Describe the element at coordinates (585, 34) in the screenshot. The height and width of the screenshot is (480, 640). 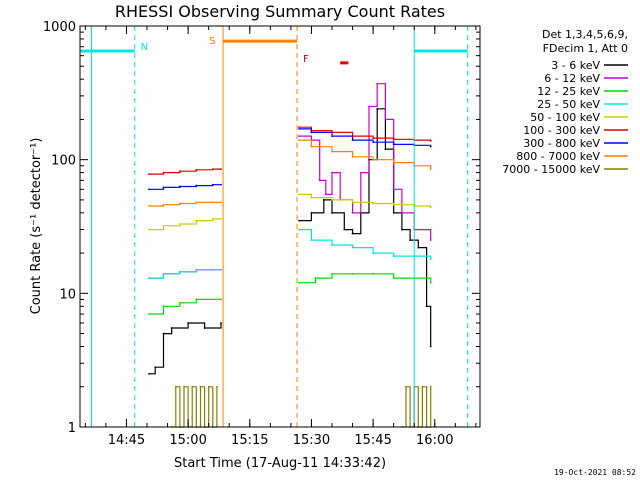
I see `legend-header-1: Det 1,3,4,5,6,9,` at that location.